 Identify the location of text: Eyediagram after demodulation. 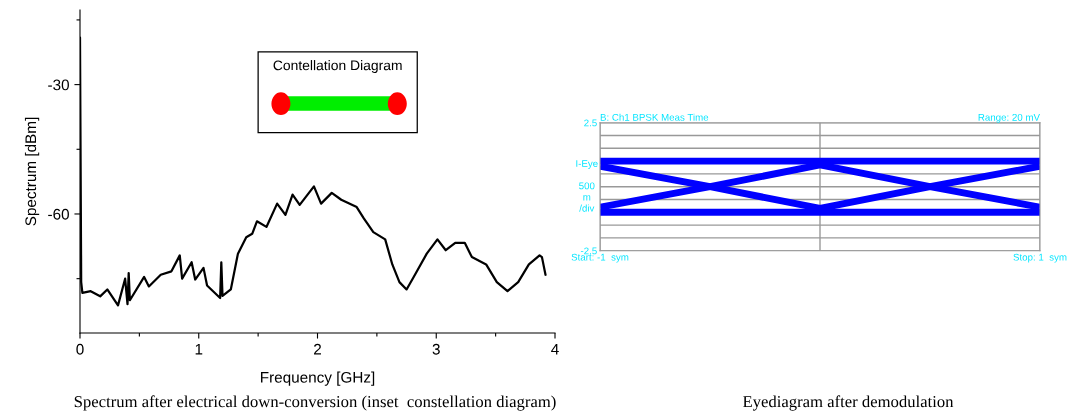
(848, 403).